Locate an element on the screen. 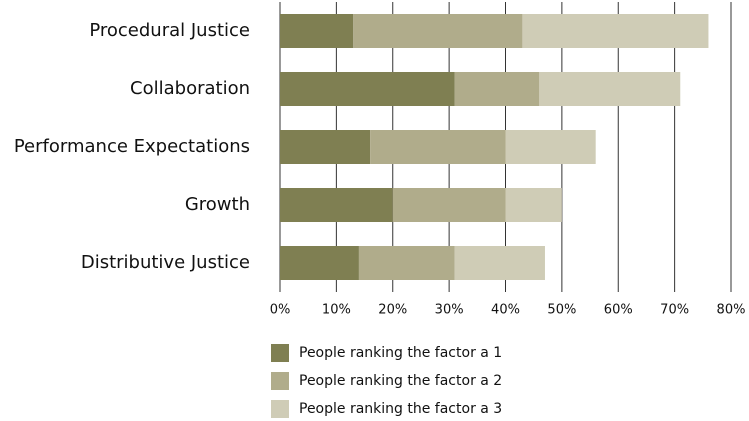 This screenshot has height=421, width=749. x-tick-label: 20% is located at coordinates (392, 310).